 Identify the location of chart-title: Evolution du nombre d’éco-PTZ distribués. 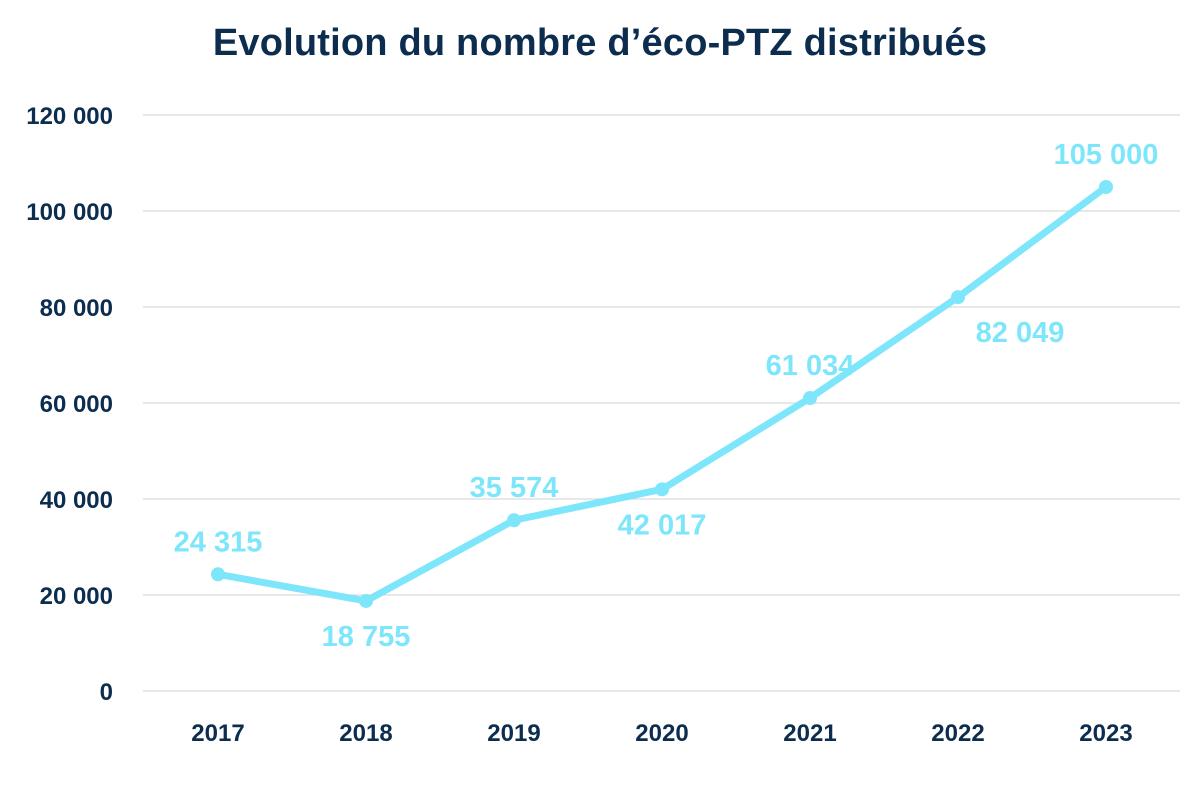
(600, 43).